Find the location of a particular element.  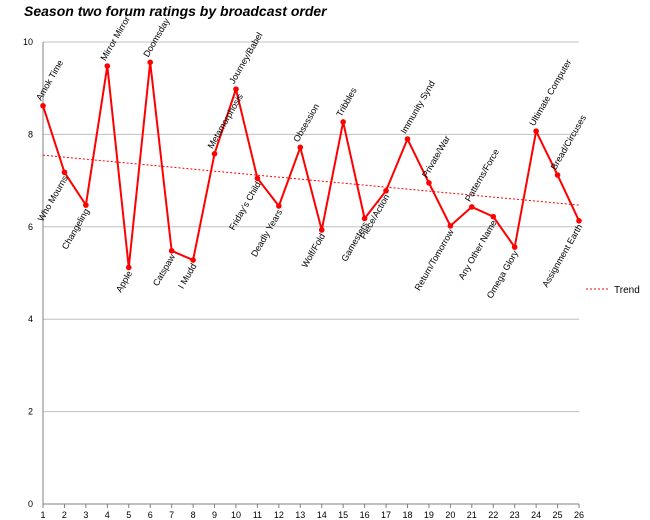

x-tick-label: 19 is located at coordinates (429, 515).